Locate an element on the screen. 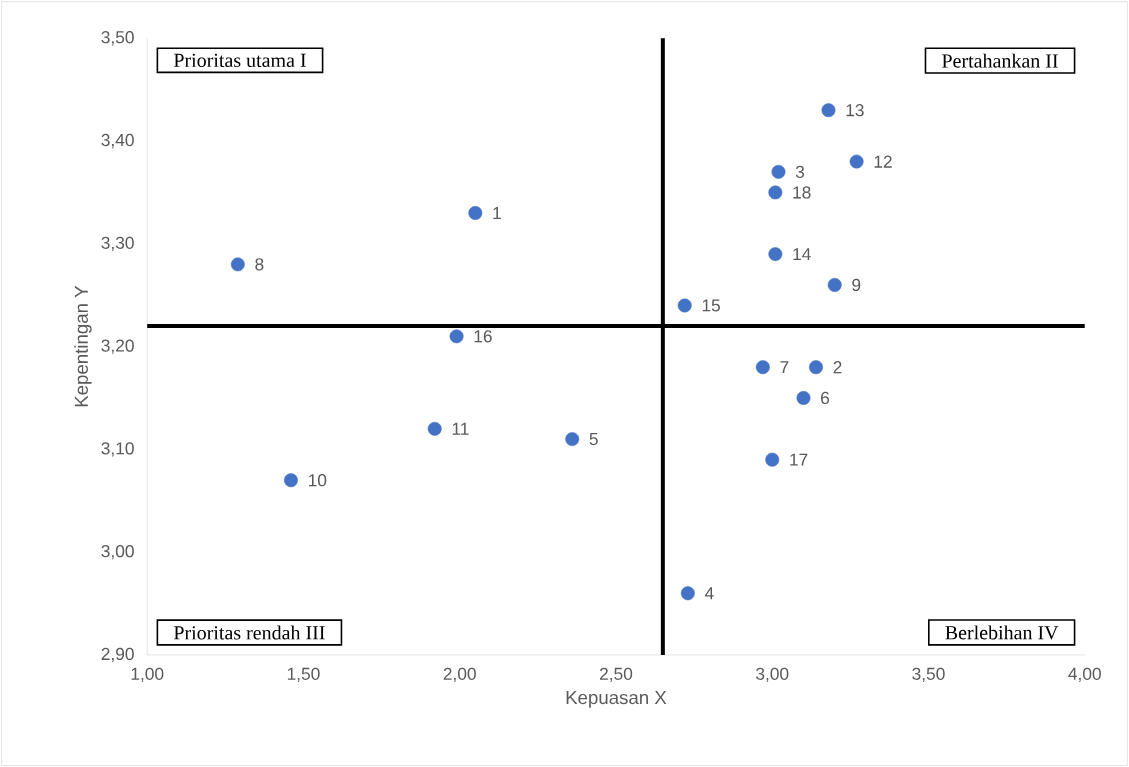 This screenshot has height=767, width=1129. y-axis-title: Kepentingan Y is located at coordinates (83, 346).